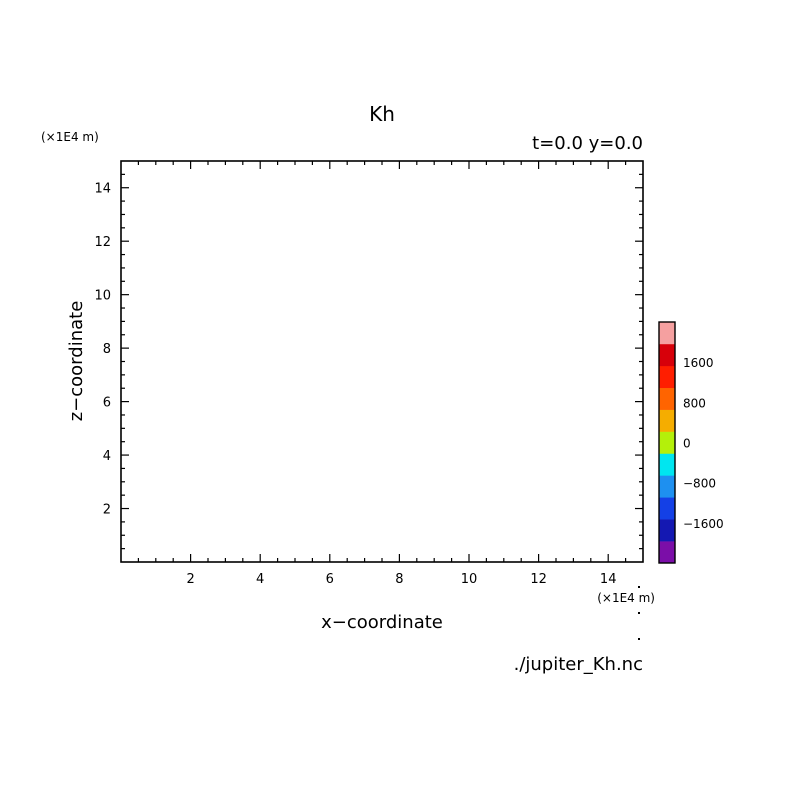 This screenshot has height=804, width=804. What do you see at coordinates (330, 579) in the screenshot?
I see `x-tick-label: 6` at bounding box center [330, 579].